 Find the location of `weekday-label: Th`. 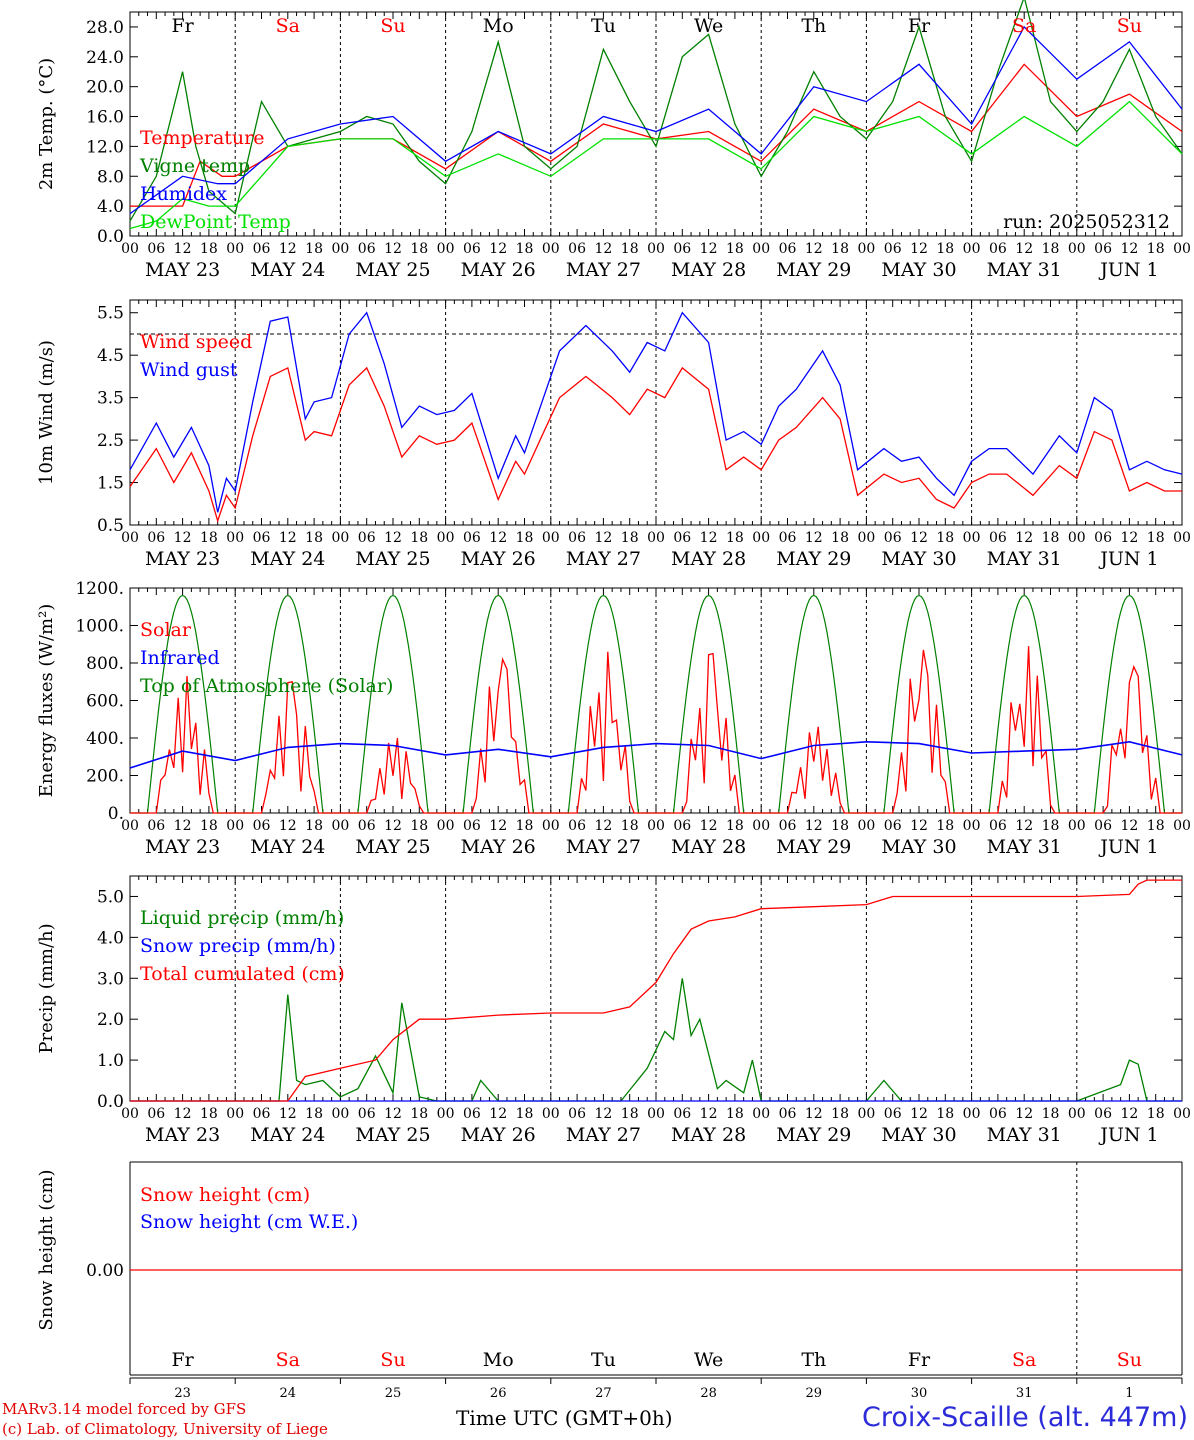

weekday-label: Th is located at coordinates (813, 26).